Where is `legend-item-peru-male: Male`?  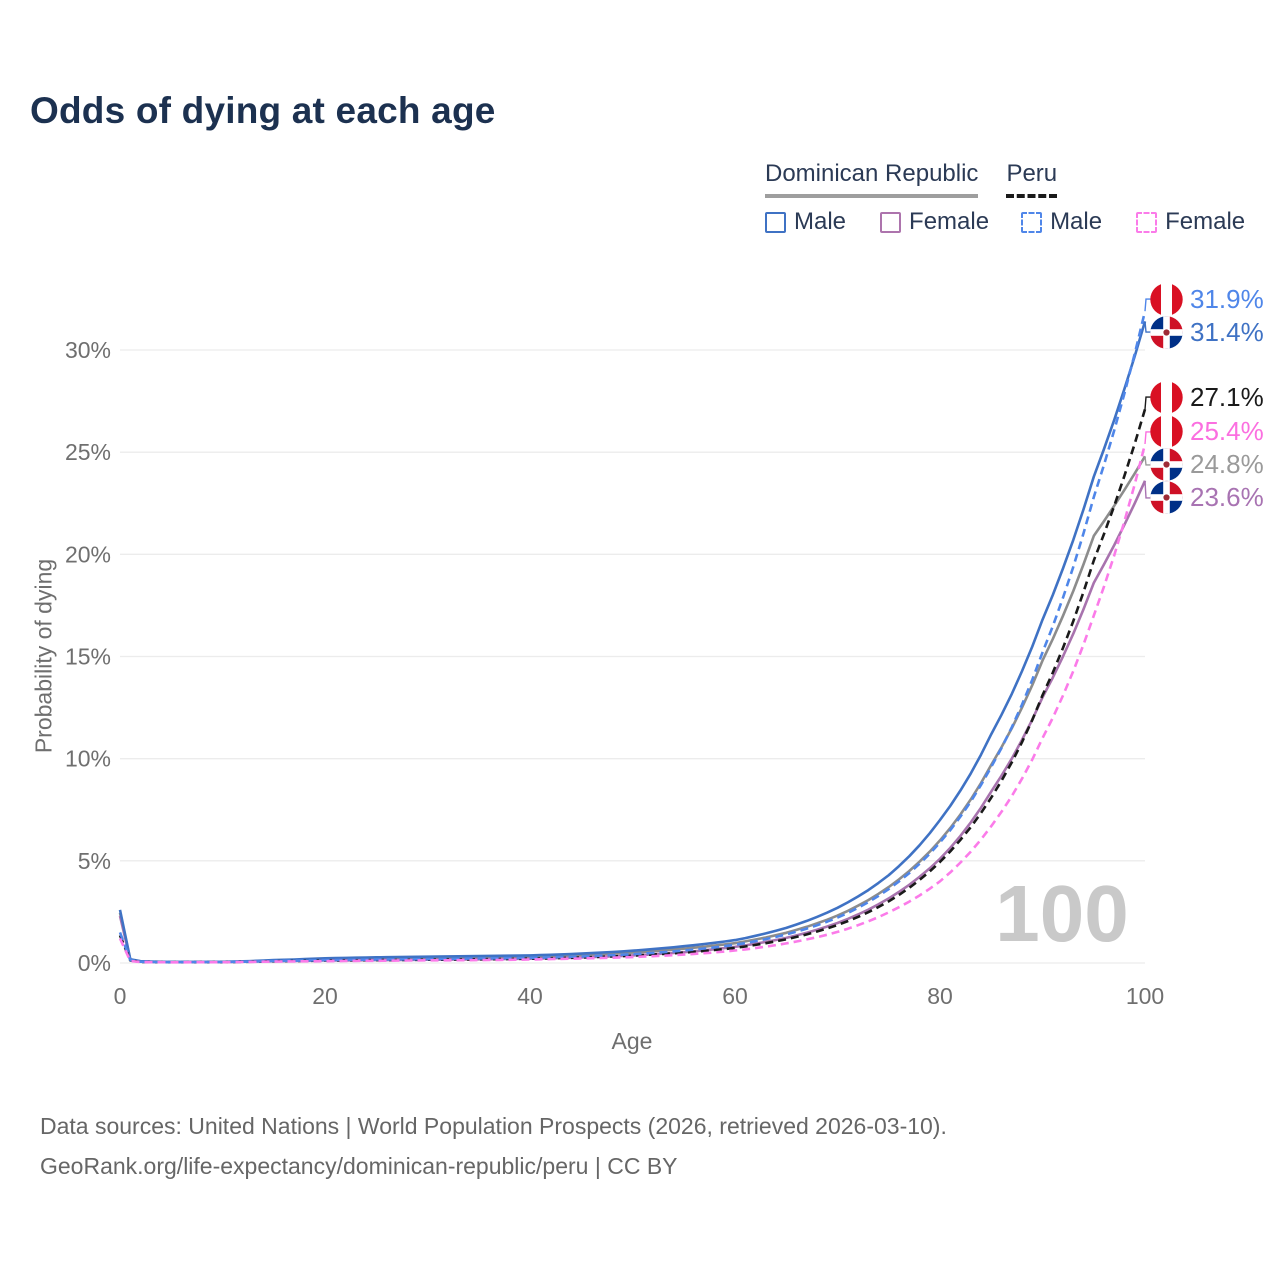
legend-item-peru-male: Male is located at coordinates (1061, 222).